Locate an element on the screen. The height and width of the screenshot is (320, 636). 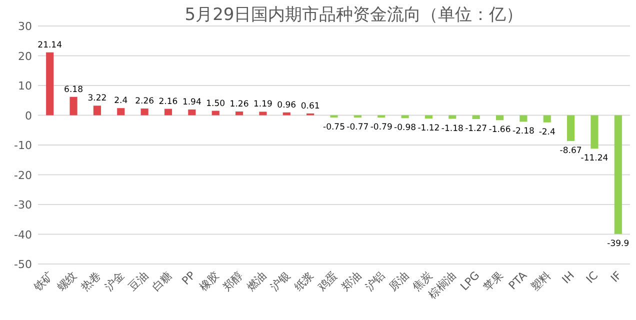
y-tick-label: 10 is located at coordinates (25, 86).